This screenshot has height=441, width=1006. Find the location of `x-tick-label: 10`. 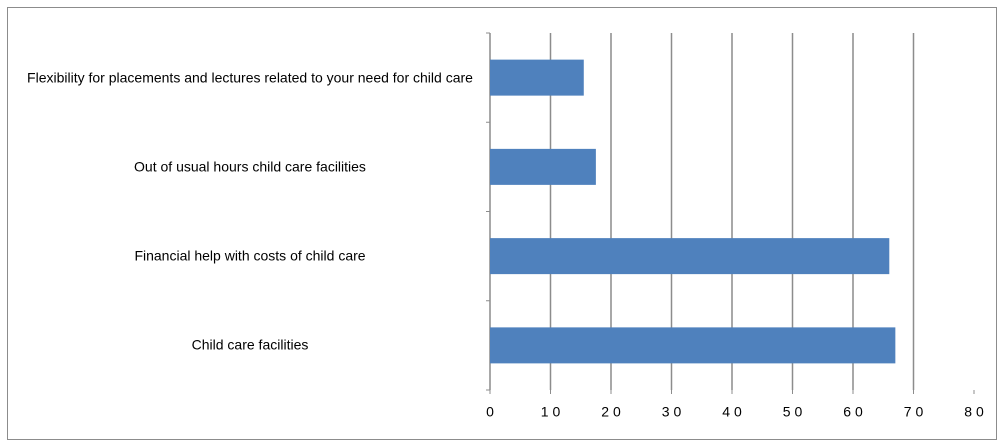

x-tick-label: 10 is located at coordinates (553, 412).